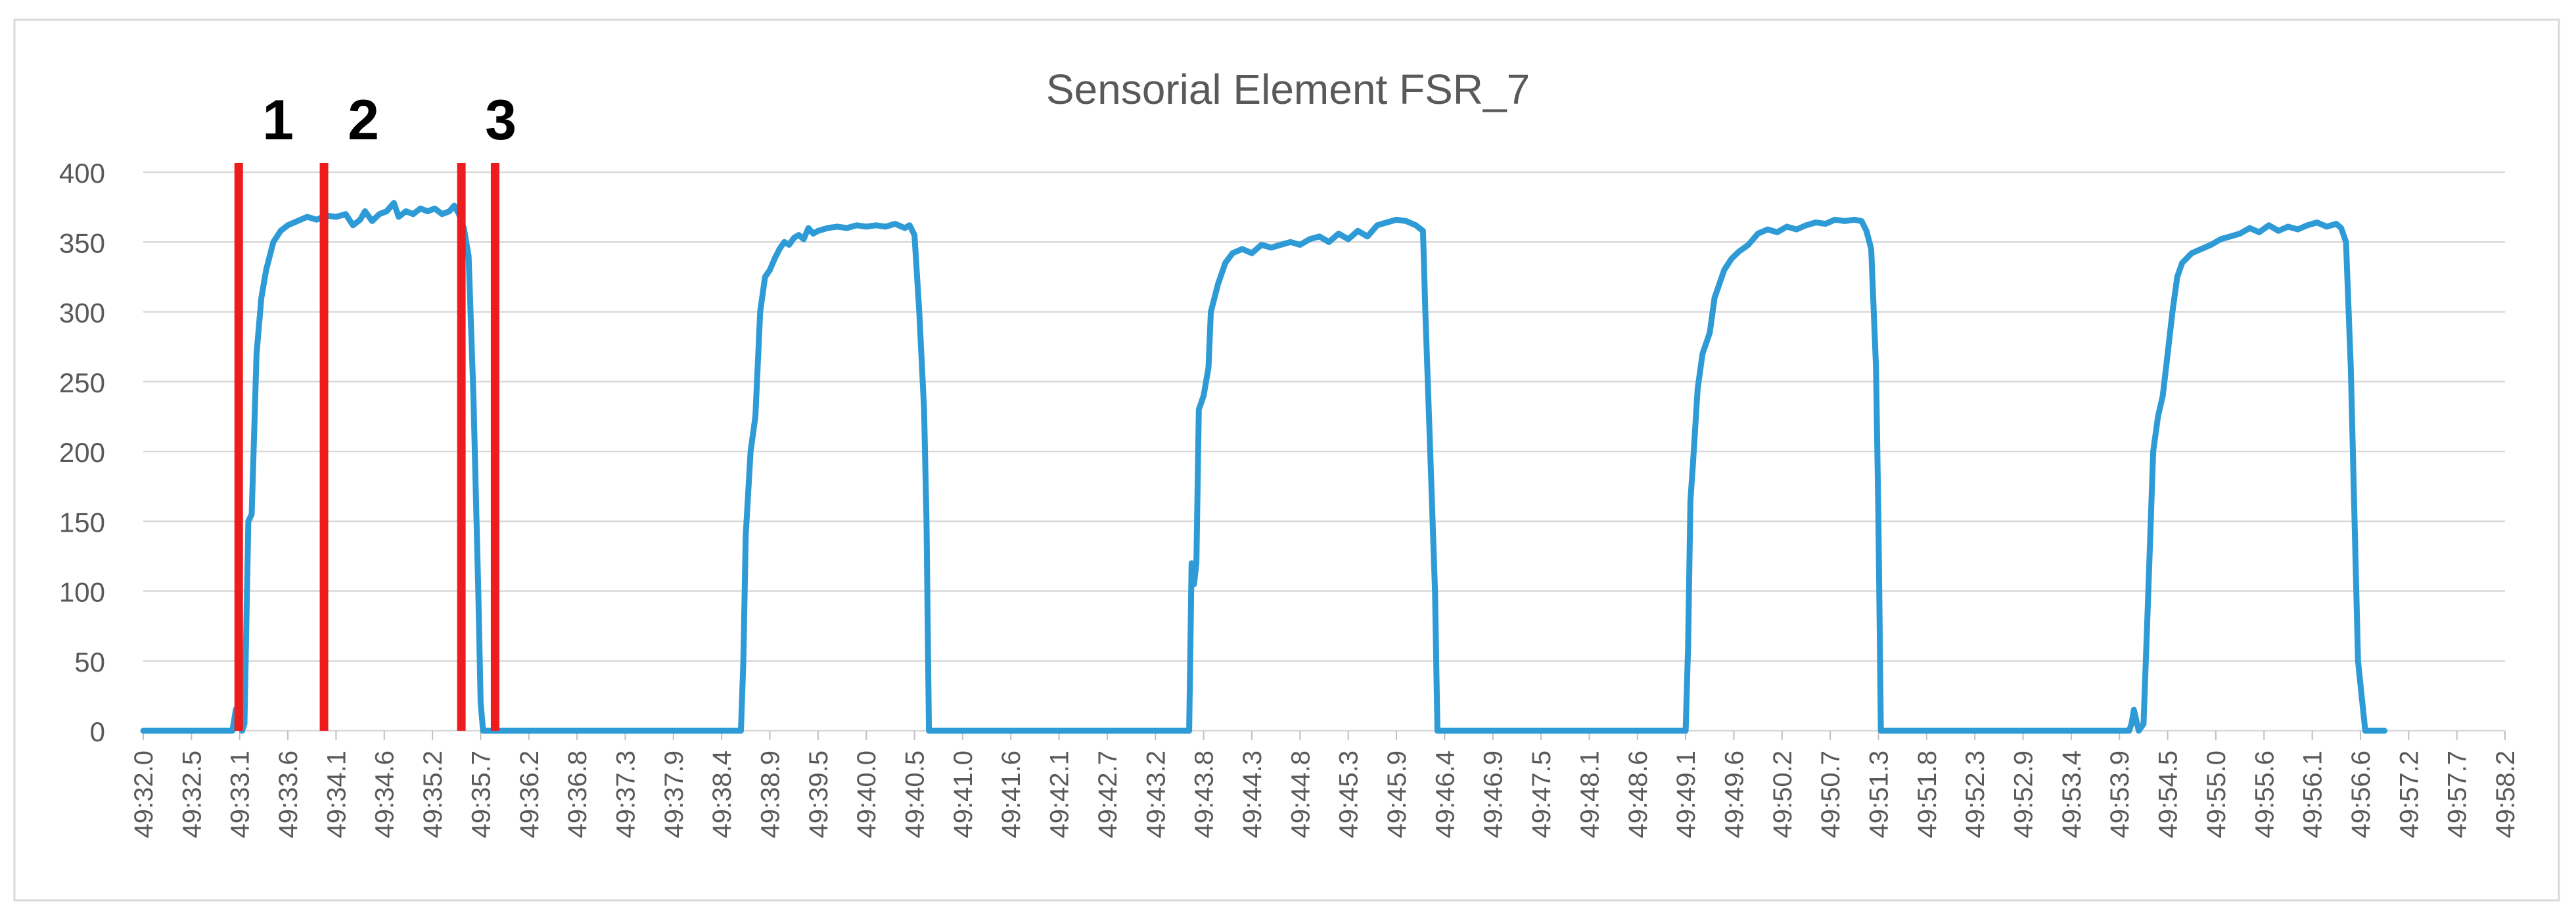 The width and height of the screenshot is (2576, 922). What do you see at coordinates (97, 731) in the screenshot?
I see `y-tick-label: 0` at bounding box center [97, 731].